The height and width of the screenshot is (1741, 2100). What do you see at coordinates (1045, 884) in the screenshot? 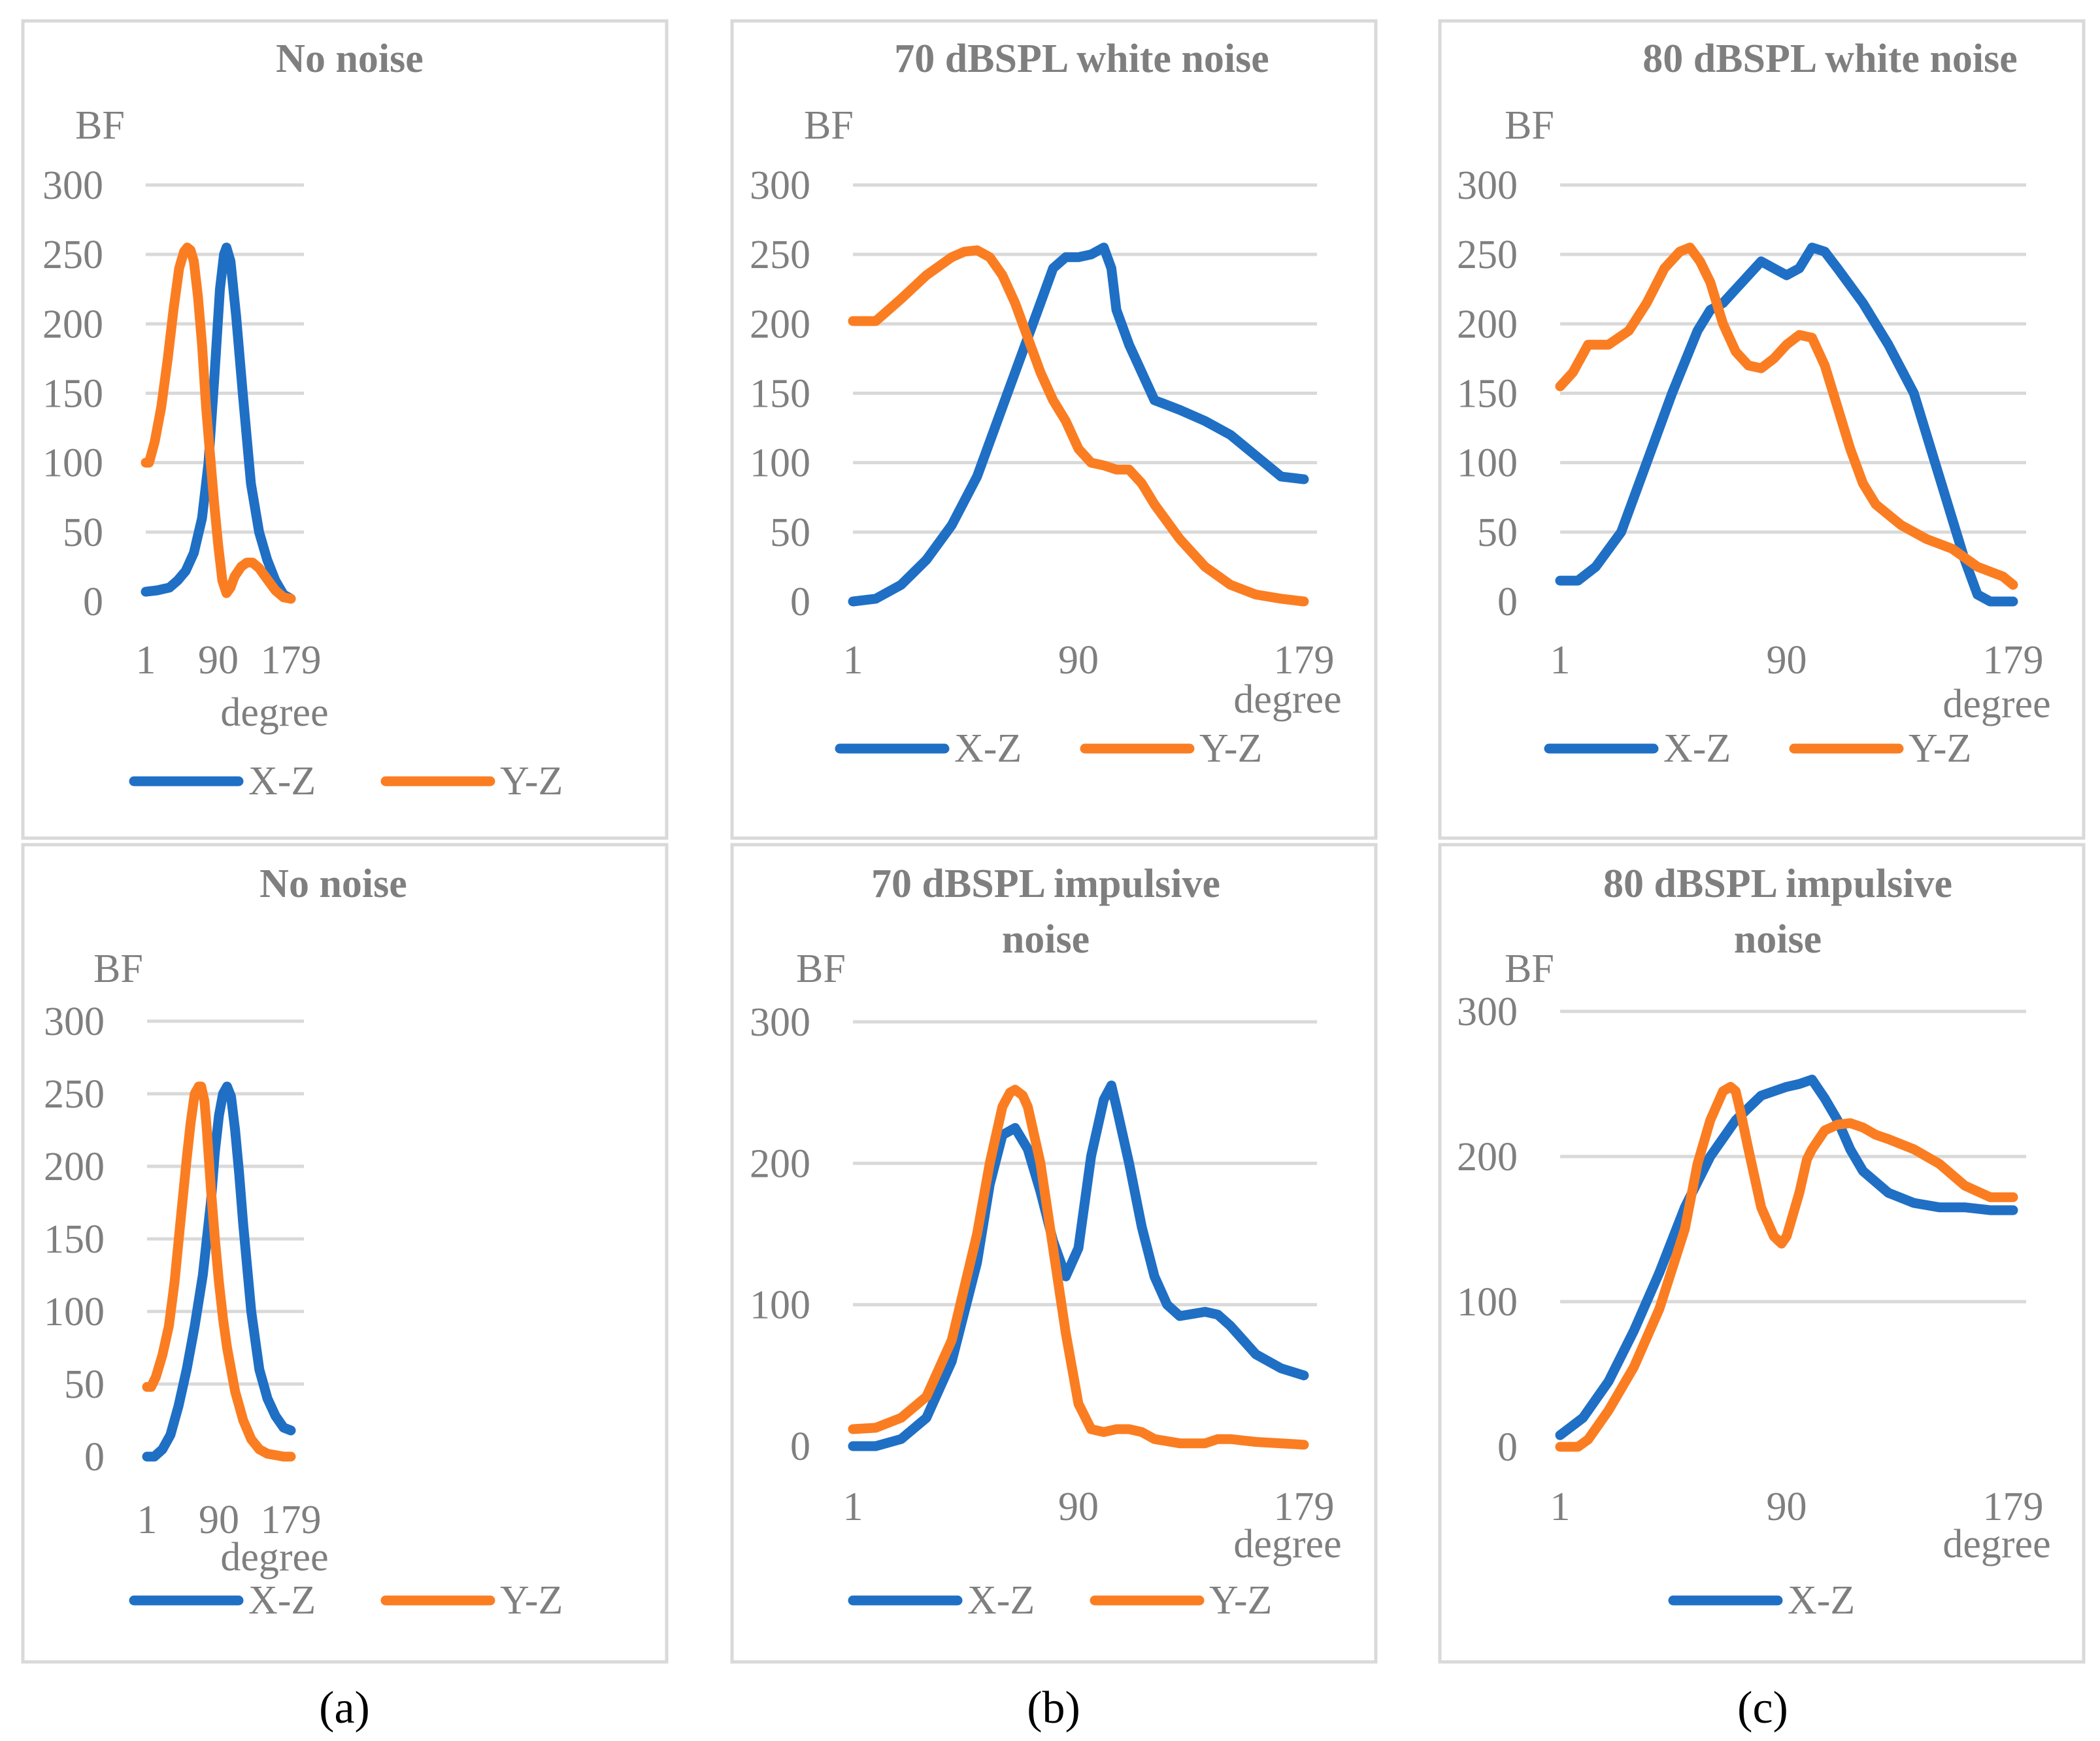
I see `chart-title-line-1: 70 dBSPL impulsive` at bounding box center [1045, 884].